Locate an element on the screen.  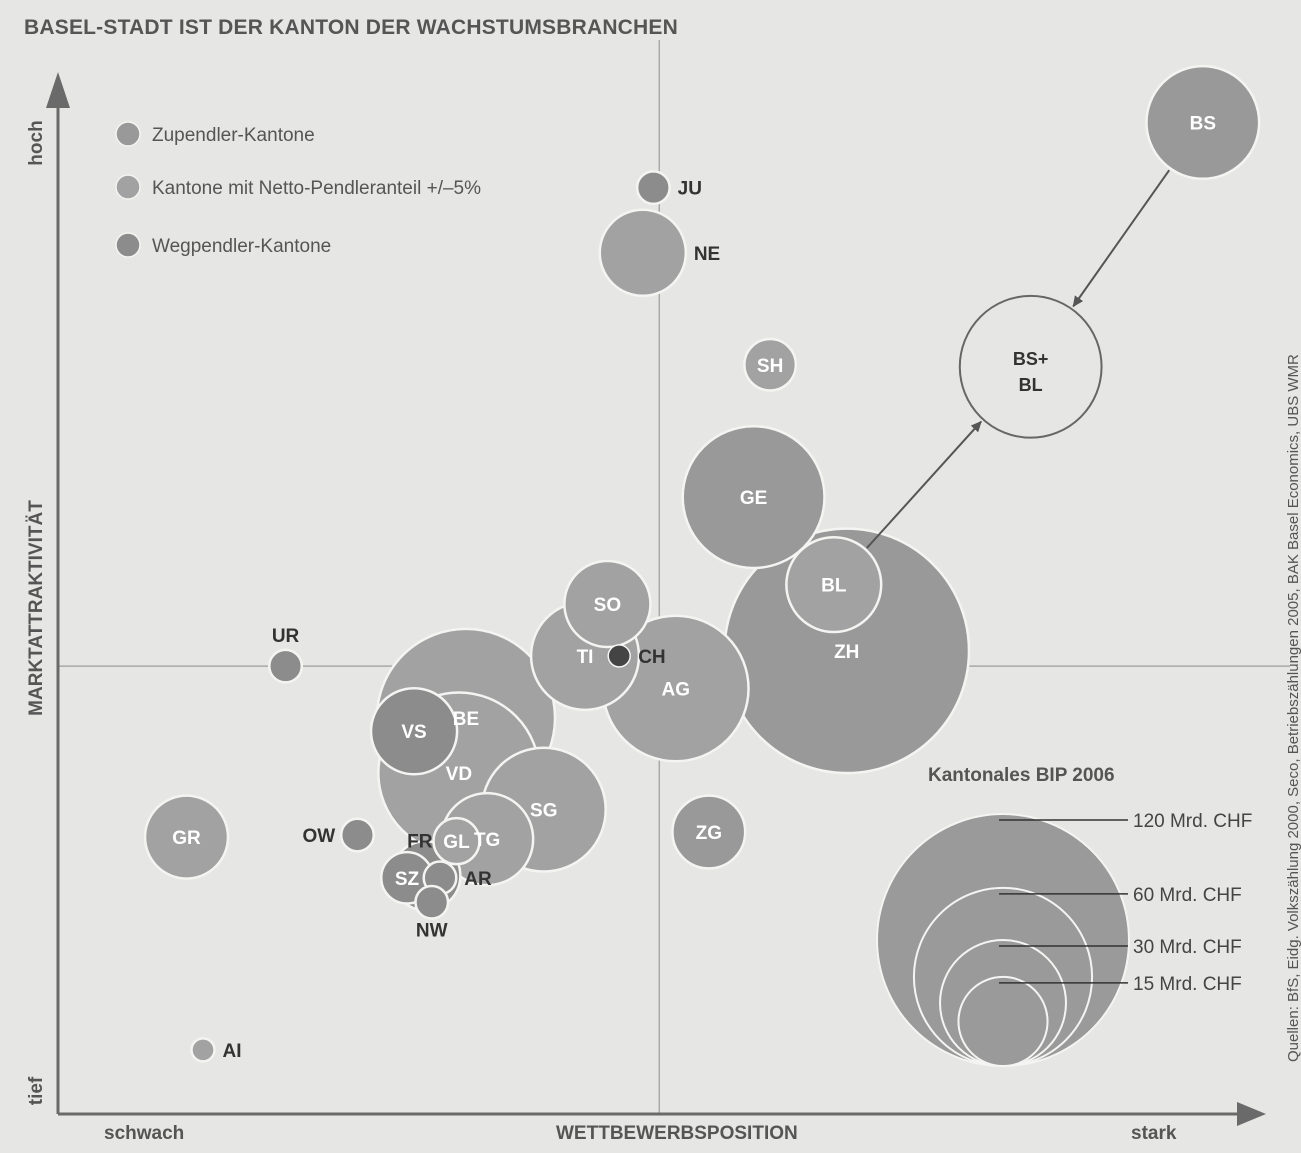
legend-swatch-wegpendler is located at coordinates (128, 245).